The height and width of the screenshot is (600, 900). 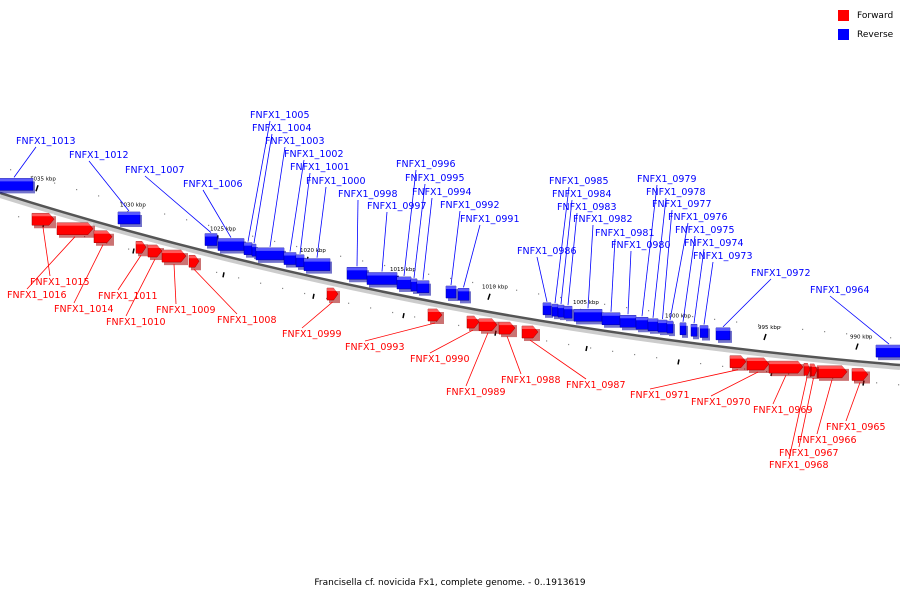 What do you see at coordinates (313, 251) in the screenshot?
I see `tick-label: 1020 kbp` at bounding box center [313, 251].